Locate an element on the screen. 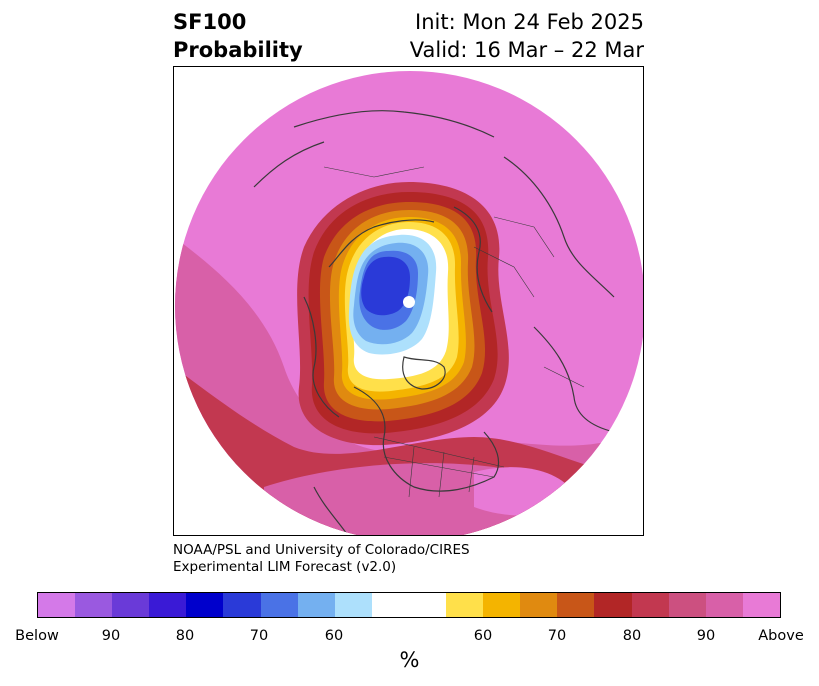  north-pole-marker is located at coordinates (409, 302).